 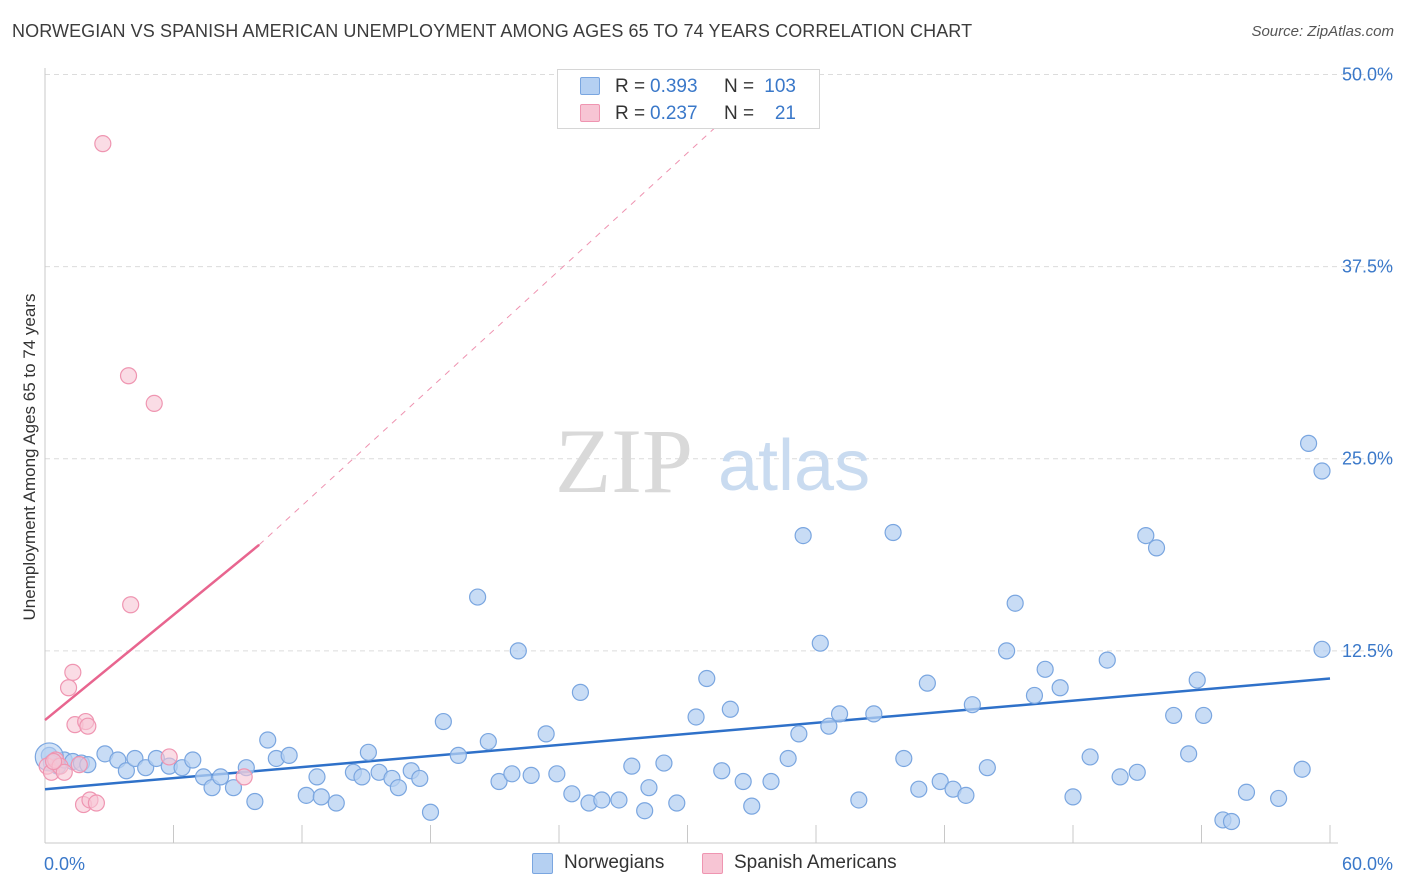 What do you see at coordinates (688, 87) in the screenshot?
I see `legend-row-norwegians: R = 0.393 N = 103` at bounding box center [688, 87].